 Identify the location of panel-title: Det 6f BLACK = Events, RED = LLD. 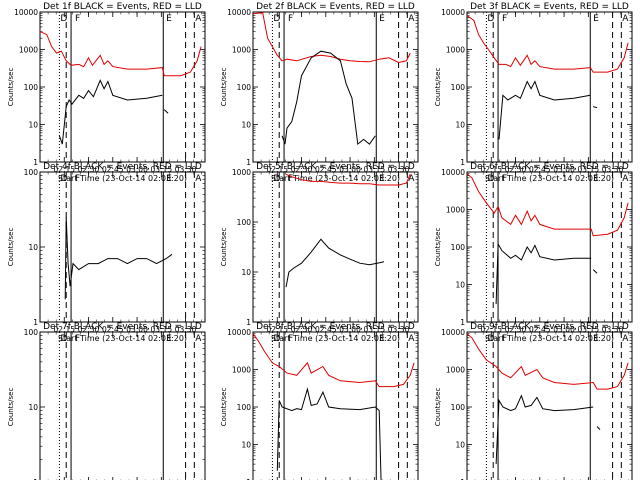
(549, 167).